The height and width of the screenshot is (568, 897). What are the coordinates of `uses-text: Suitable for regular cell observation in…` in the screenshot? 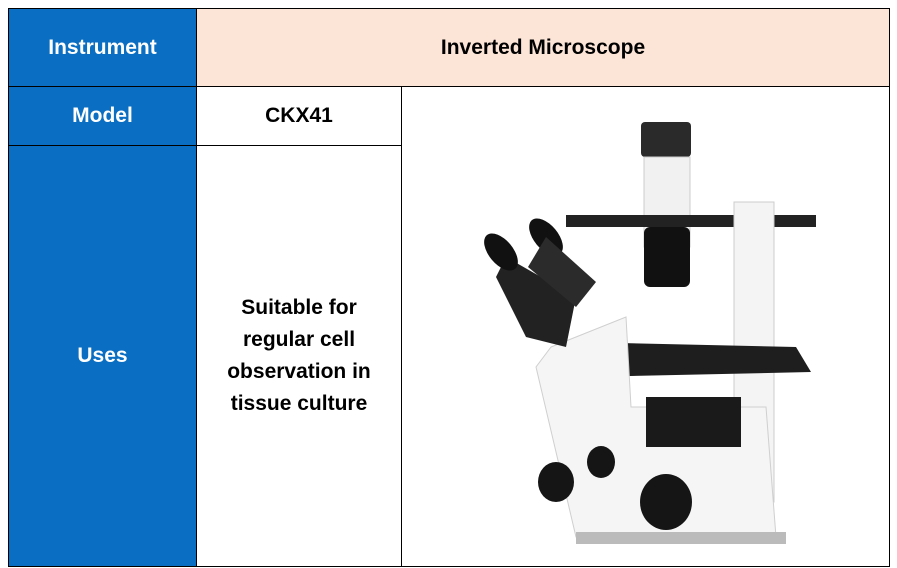 It's located at (299, 355).